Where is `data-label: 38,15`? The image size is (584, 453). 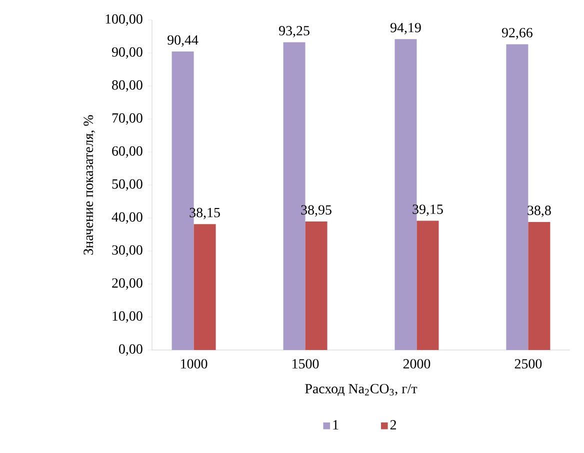
data-label: 38,15 is located at coordinates (205, 214).